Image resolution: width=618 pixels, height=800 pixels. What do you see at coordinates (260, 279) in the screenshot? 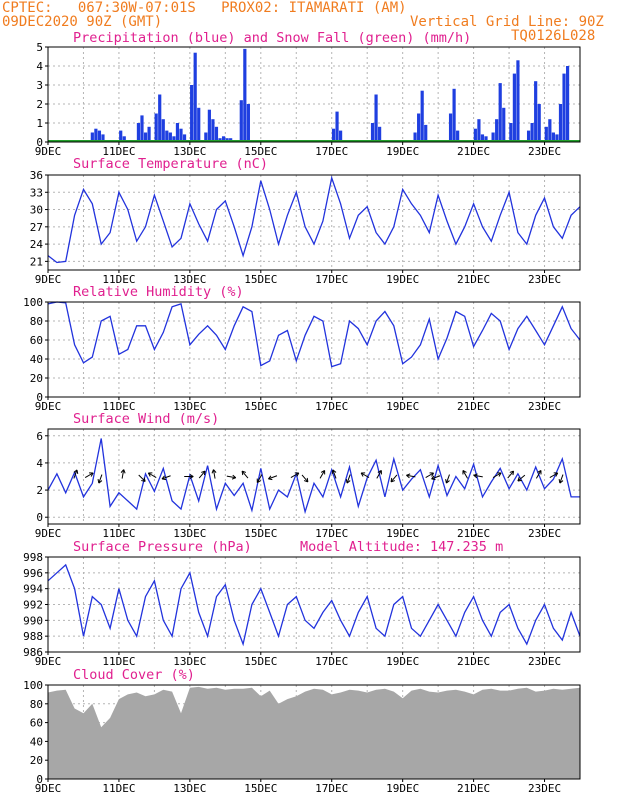
I see `x-tick-label: 15DEC` at bounding box center [260, 279].